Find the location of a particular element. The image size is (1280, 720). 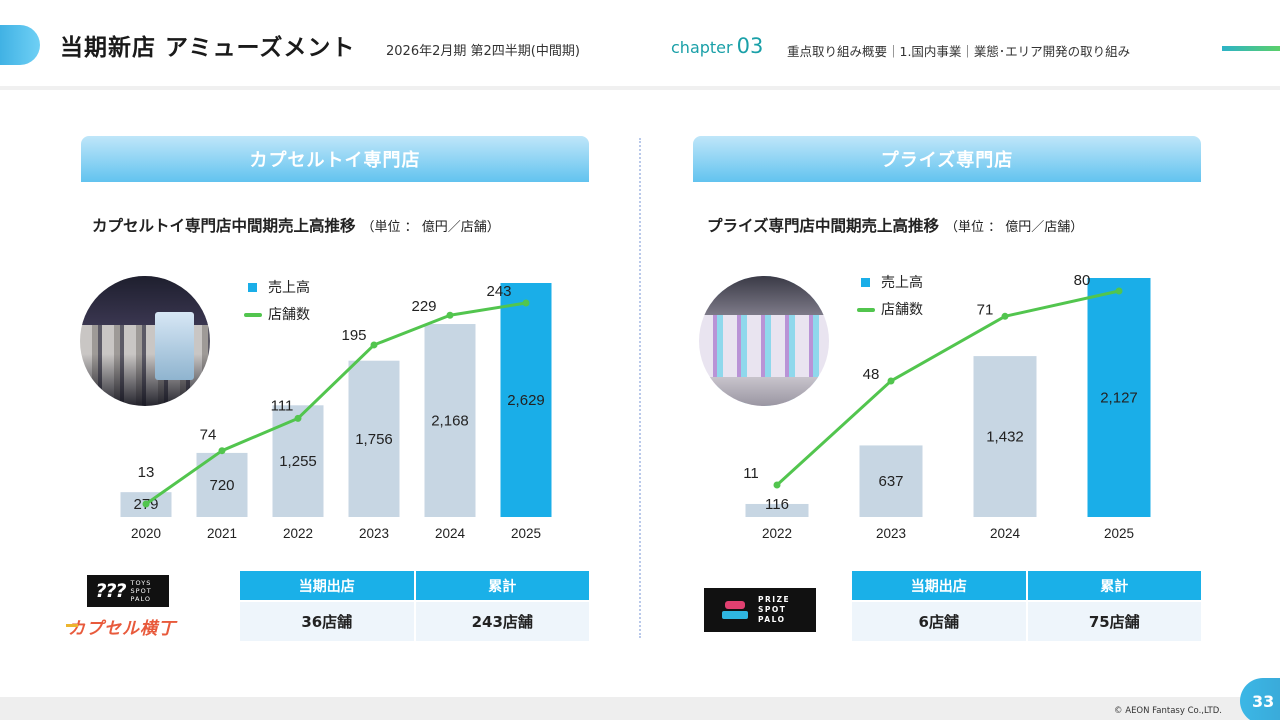

line-label-2024: 229 is located at coordinates (423, 306).